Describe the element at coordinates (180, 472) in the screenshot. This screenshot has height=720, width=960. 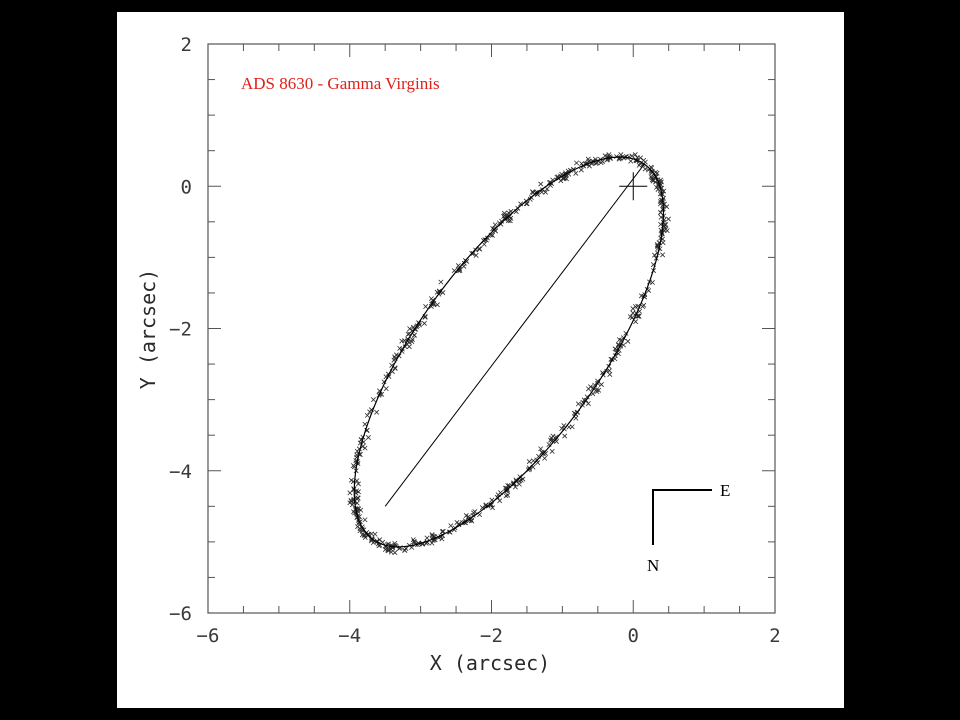
I see `y-tick-label: −4` at that location.